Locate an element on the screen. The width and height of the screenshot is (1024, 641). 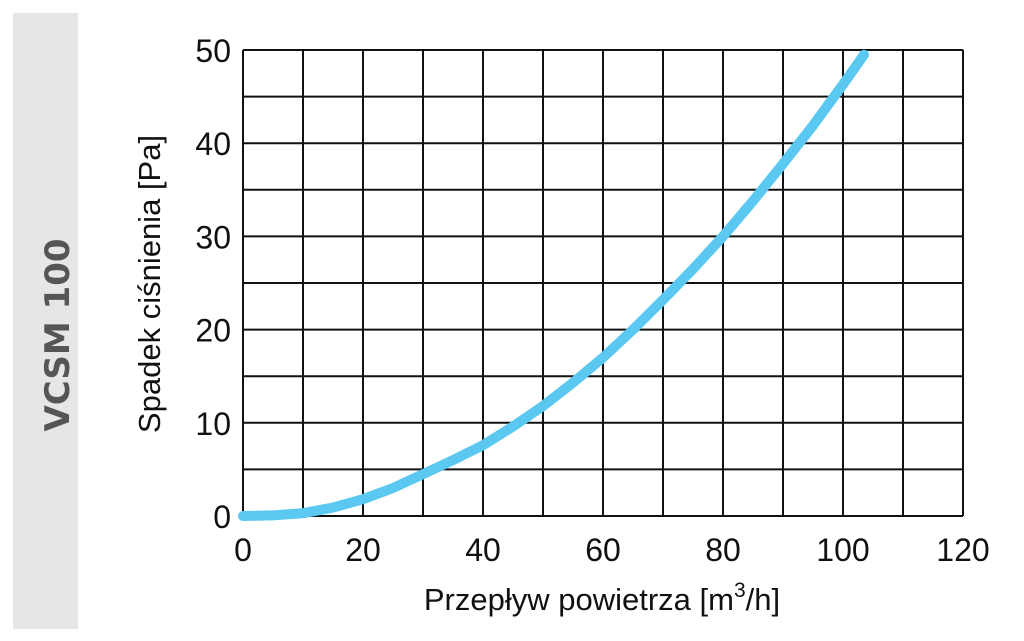
y-axis-label: Spadek ciśnienia [Pa] is located at coordinates (149, 284).